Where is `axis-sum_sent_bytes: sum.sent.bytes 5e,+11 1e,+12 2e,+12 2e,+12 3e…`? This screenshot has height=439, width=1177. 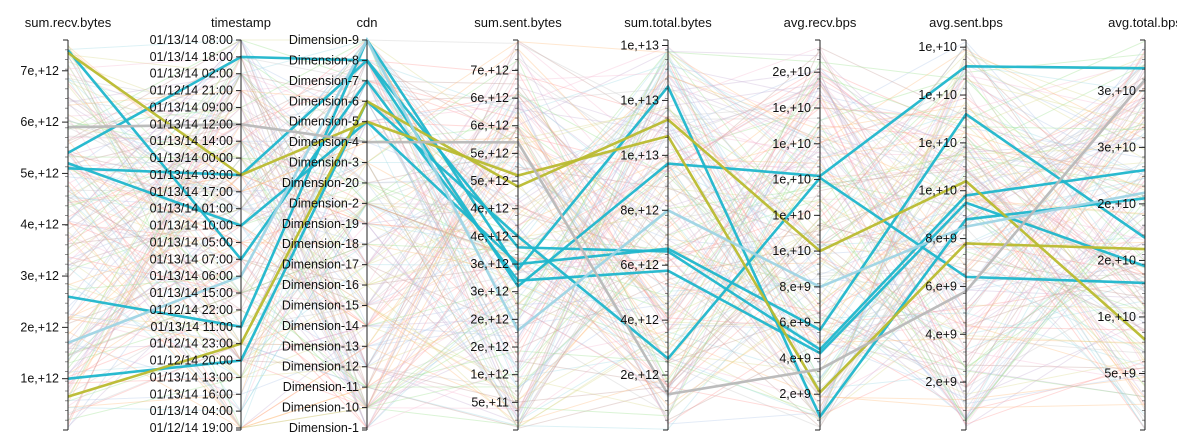 axis-sum_sent_bytes: sum.sent.bytes 5e,+11 1e,+12 2e,+12 2e,+12 3e… is located at coordinates (516, 223).